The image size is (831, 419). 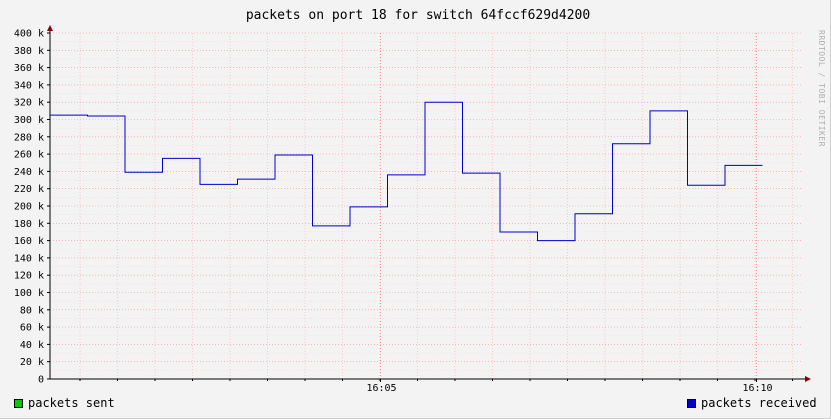 I want to click on y-tick-label: 0, so click(x=41, y=380).